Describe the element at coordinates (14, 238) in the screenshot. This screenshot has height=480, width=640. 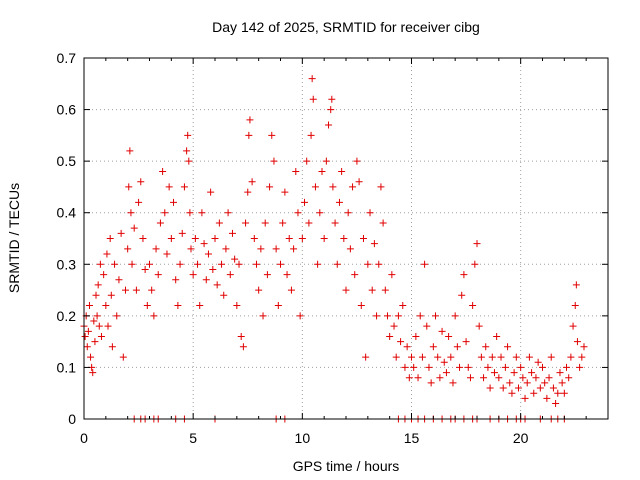
I see `y-axis-label: SRMTID / TECUs` at that location.